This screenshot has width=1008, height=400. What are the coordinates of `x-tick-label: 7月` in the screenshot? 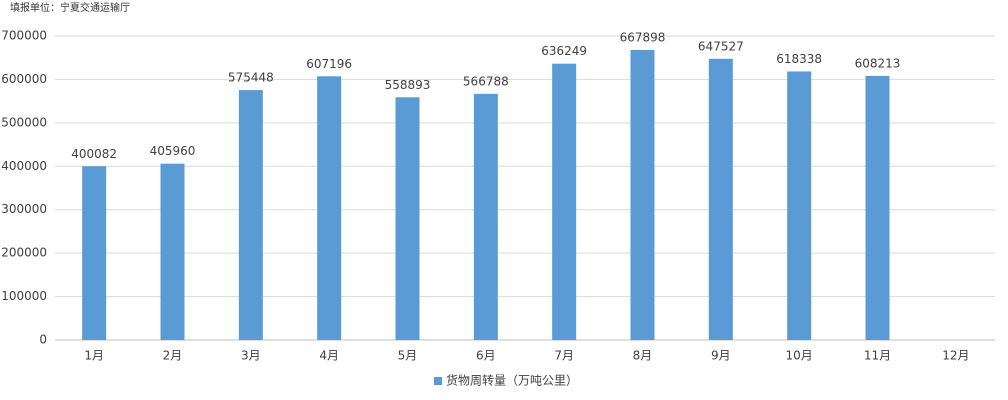 It's located at (564, 356).